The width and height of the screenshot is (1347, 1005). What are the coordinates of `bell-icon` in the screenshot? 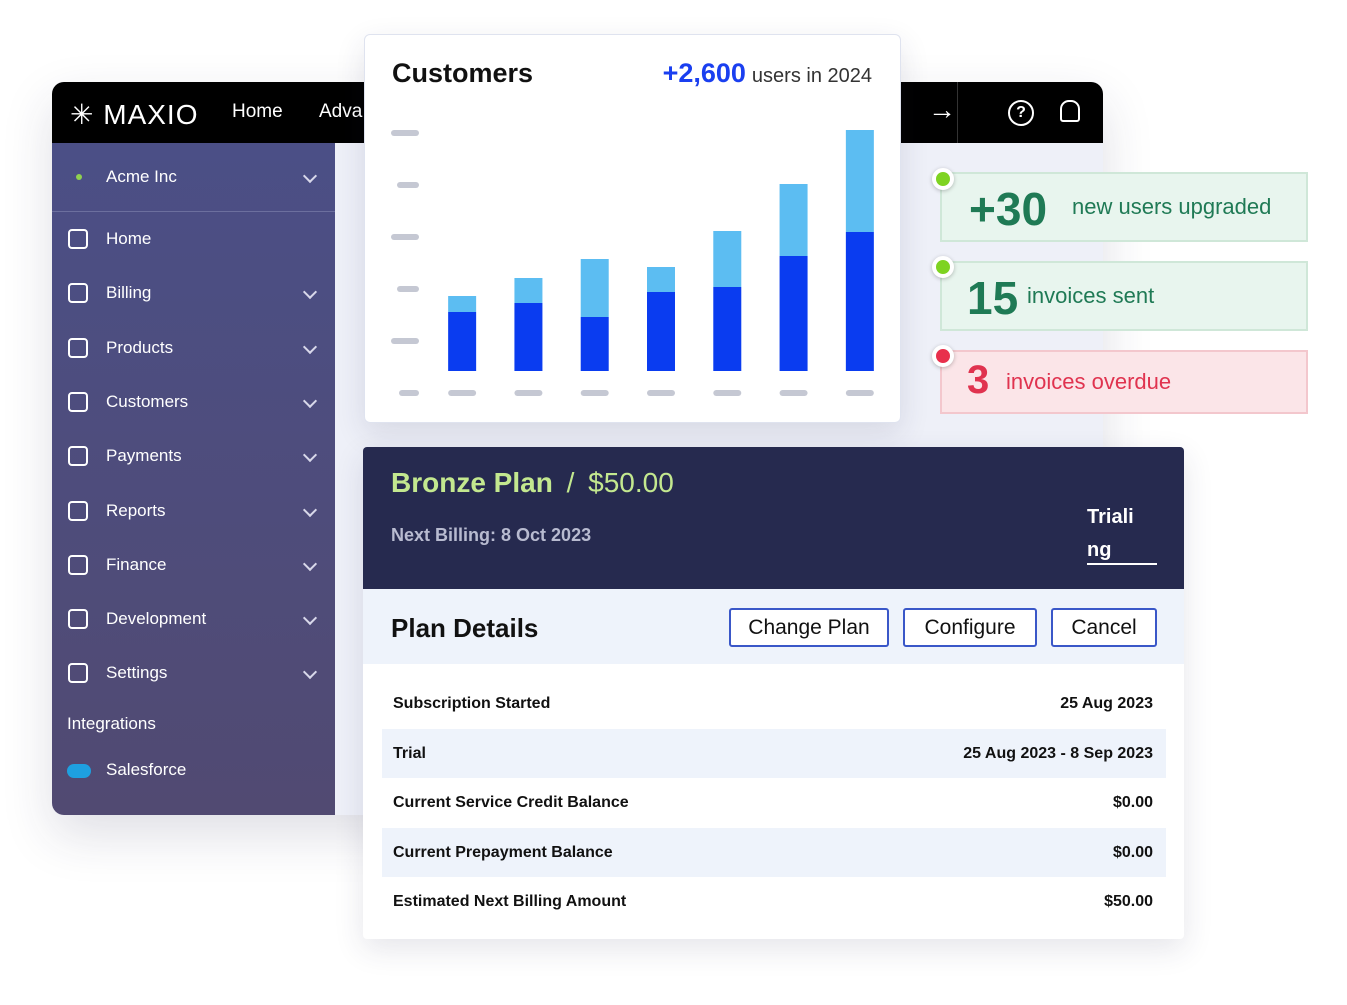 It's located at (1070, 111).